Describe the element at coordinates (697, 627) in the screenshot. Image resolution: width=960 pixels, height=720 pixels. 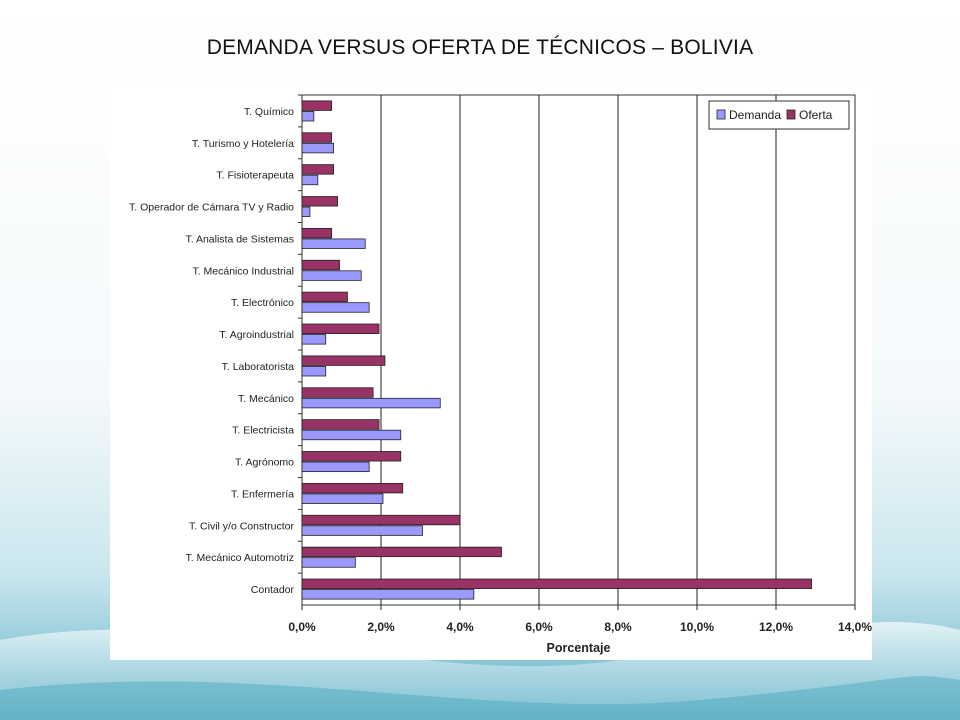
I see `x-tick-label: 10,0%` at that location.